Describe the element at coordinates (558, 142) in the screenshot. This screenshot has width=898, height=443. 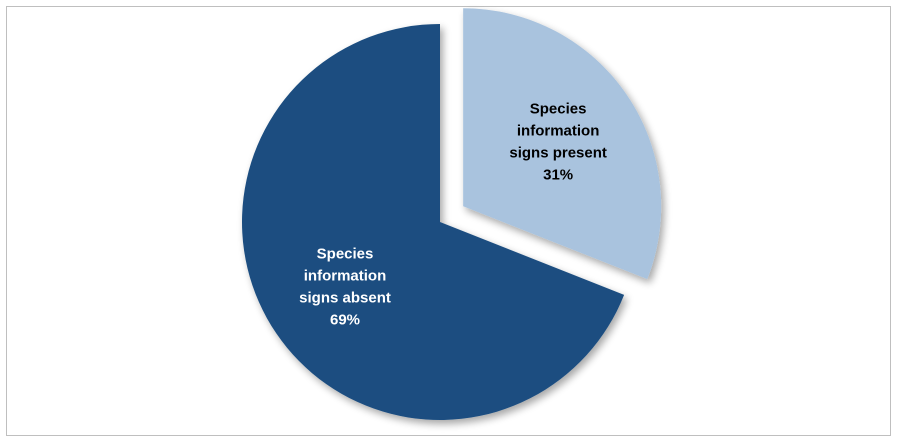
I see `pie-slice-label-0: Species information signs present 31%` at that location.